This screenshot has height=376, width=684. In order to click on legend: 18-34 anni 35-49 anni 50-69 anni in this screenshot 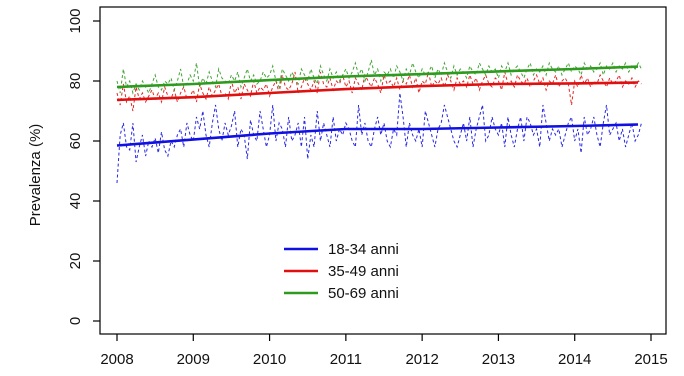, I will do `click(341, 271)`.